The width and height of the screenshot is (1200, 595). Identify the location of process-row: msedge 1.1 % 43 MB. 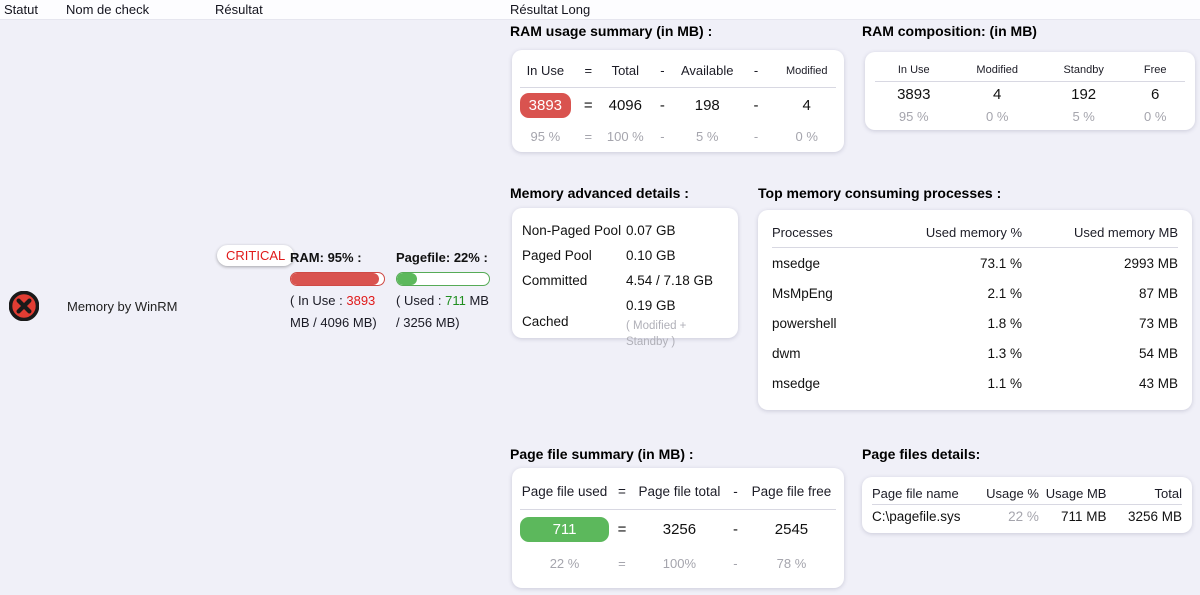
(975, 383).